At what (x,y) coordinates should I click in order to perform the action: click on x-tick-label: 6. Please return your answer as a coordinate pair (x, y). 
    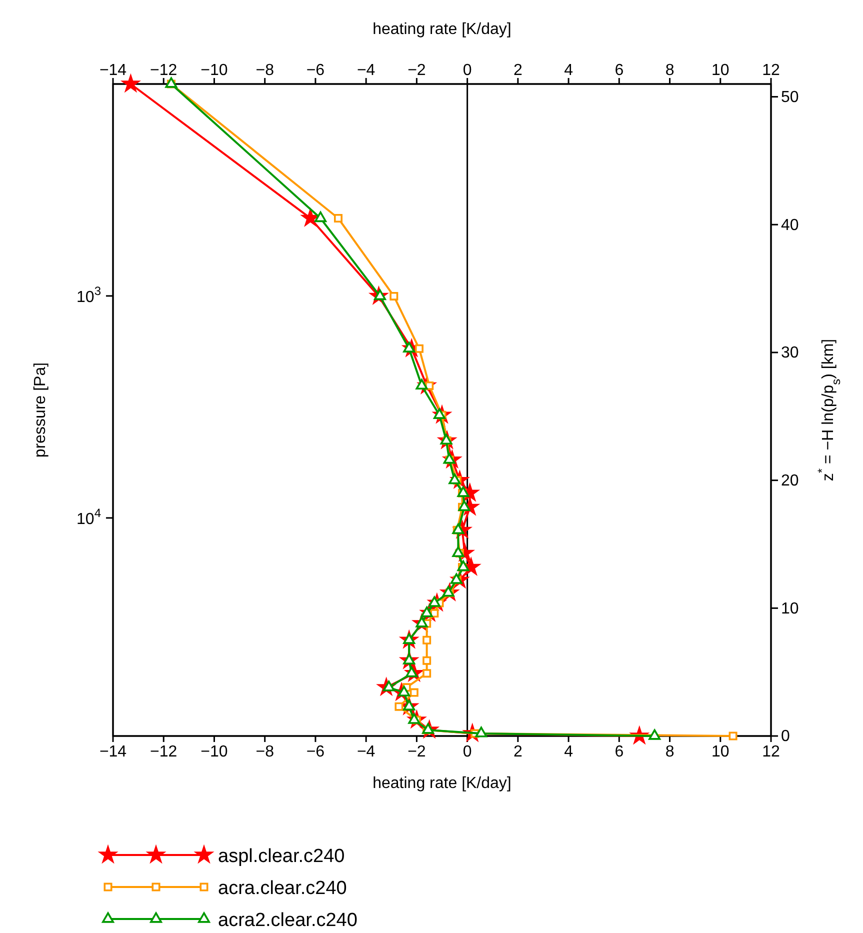
    Looking at the image, I should click on (619, 70).